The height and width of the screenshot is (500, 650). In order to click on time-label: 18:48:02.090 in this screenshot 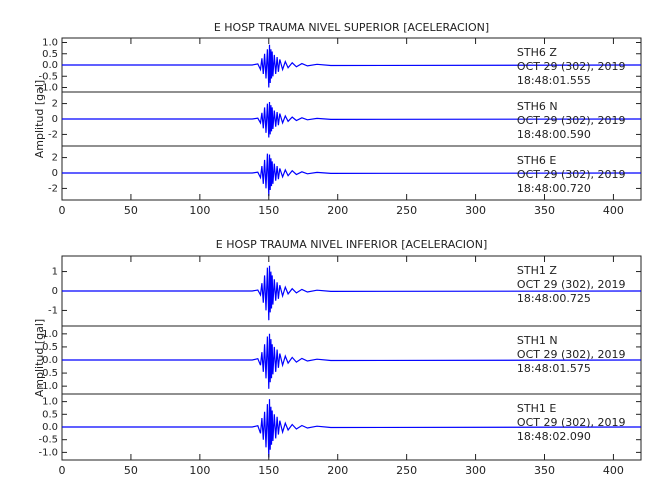, I will do `click(554, 436)`.